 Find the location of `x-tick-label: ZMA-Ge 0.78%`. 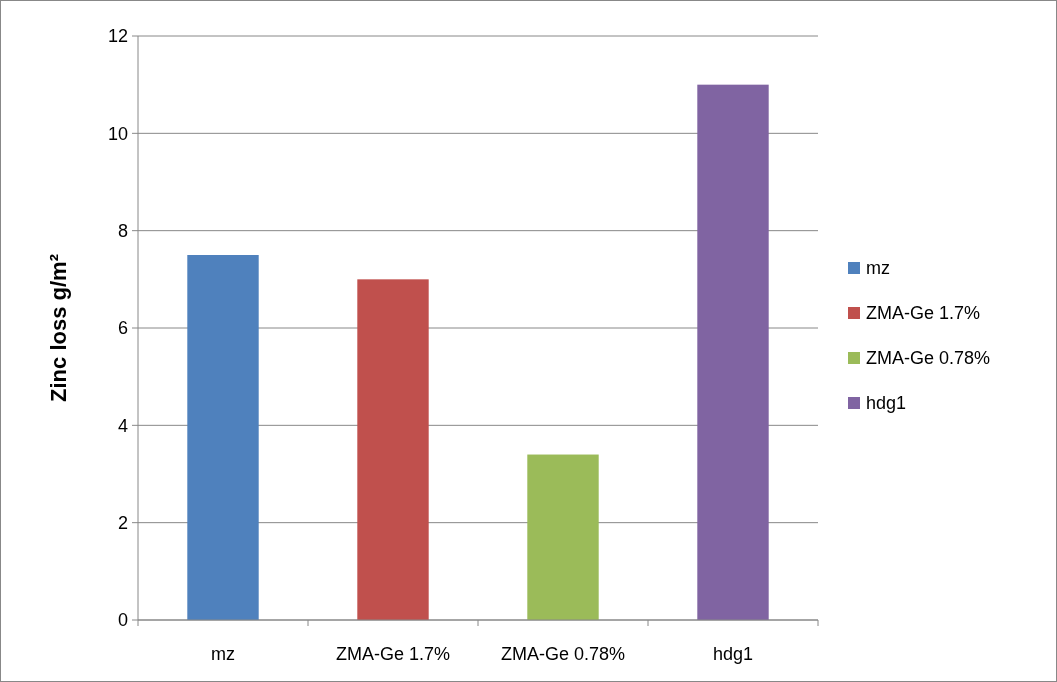

x-tick-label: ZMA-Ge 0.78% is located at coordinates (563, 654).